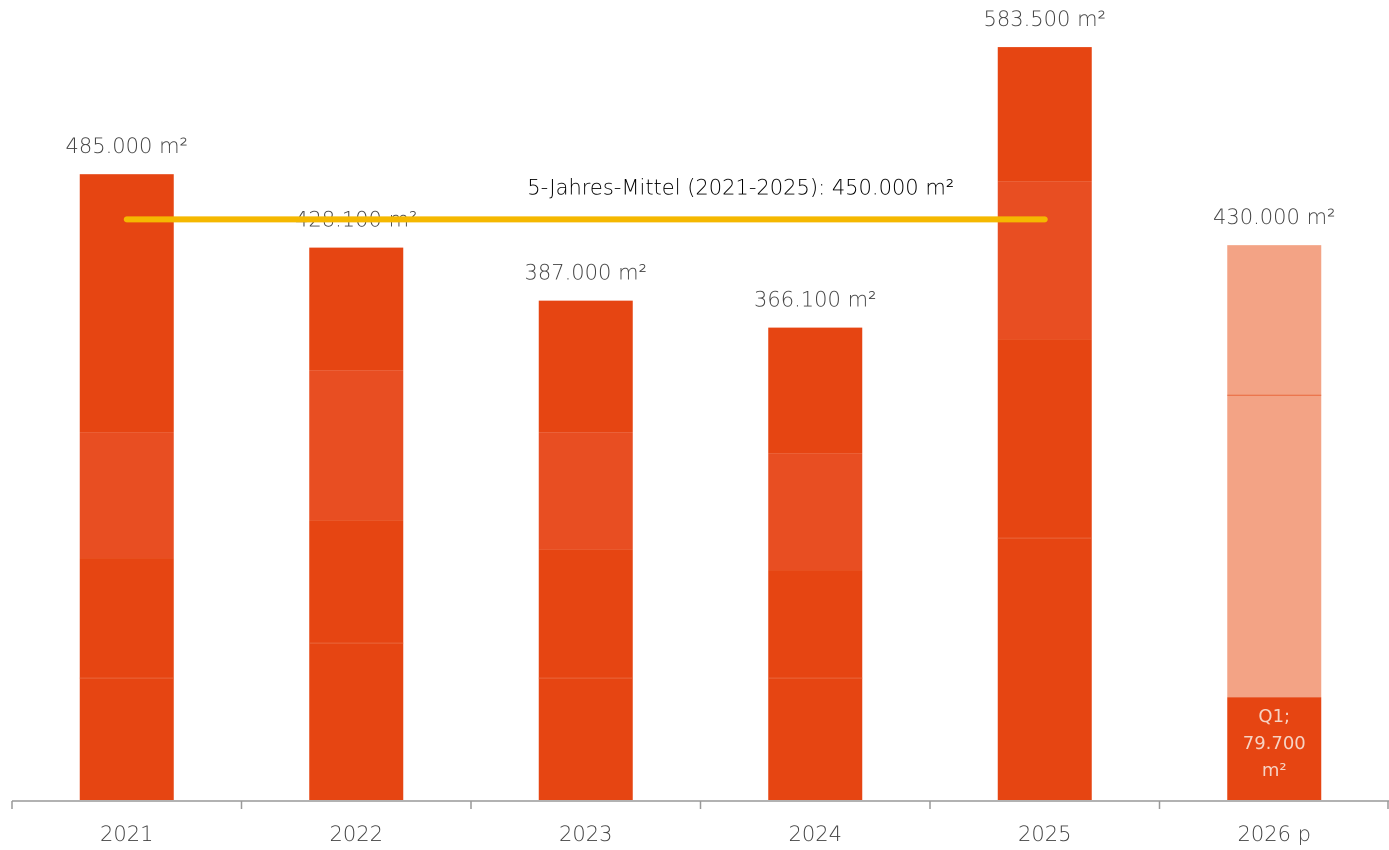 This screenshot has height=850, width=1389. I want to click on x-tick-label: 2023, so click(585, 834).